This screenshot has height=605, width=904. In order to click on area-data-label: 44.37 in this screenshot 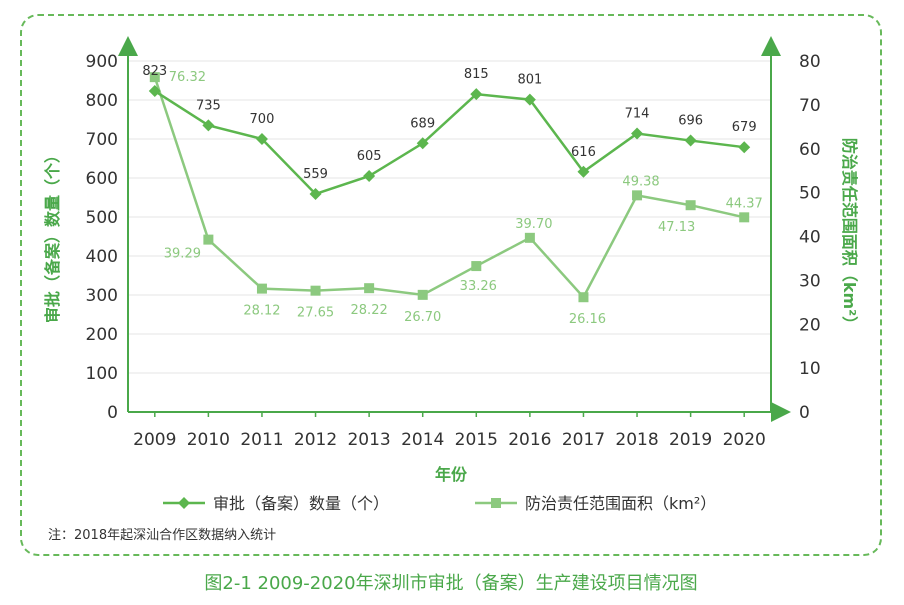, I will do `click(744, 203)`.